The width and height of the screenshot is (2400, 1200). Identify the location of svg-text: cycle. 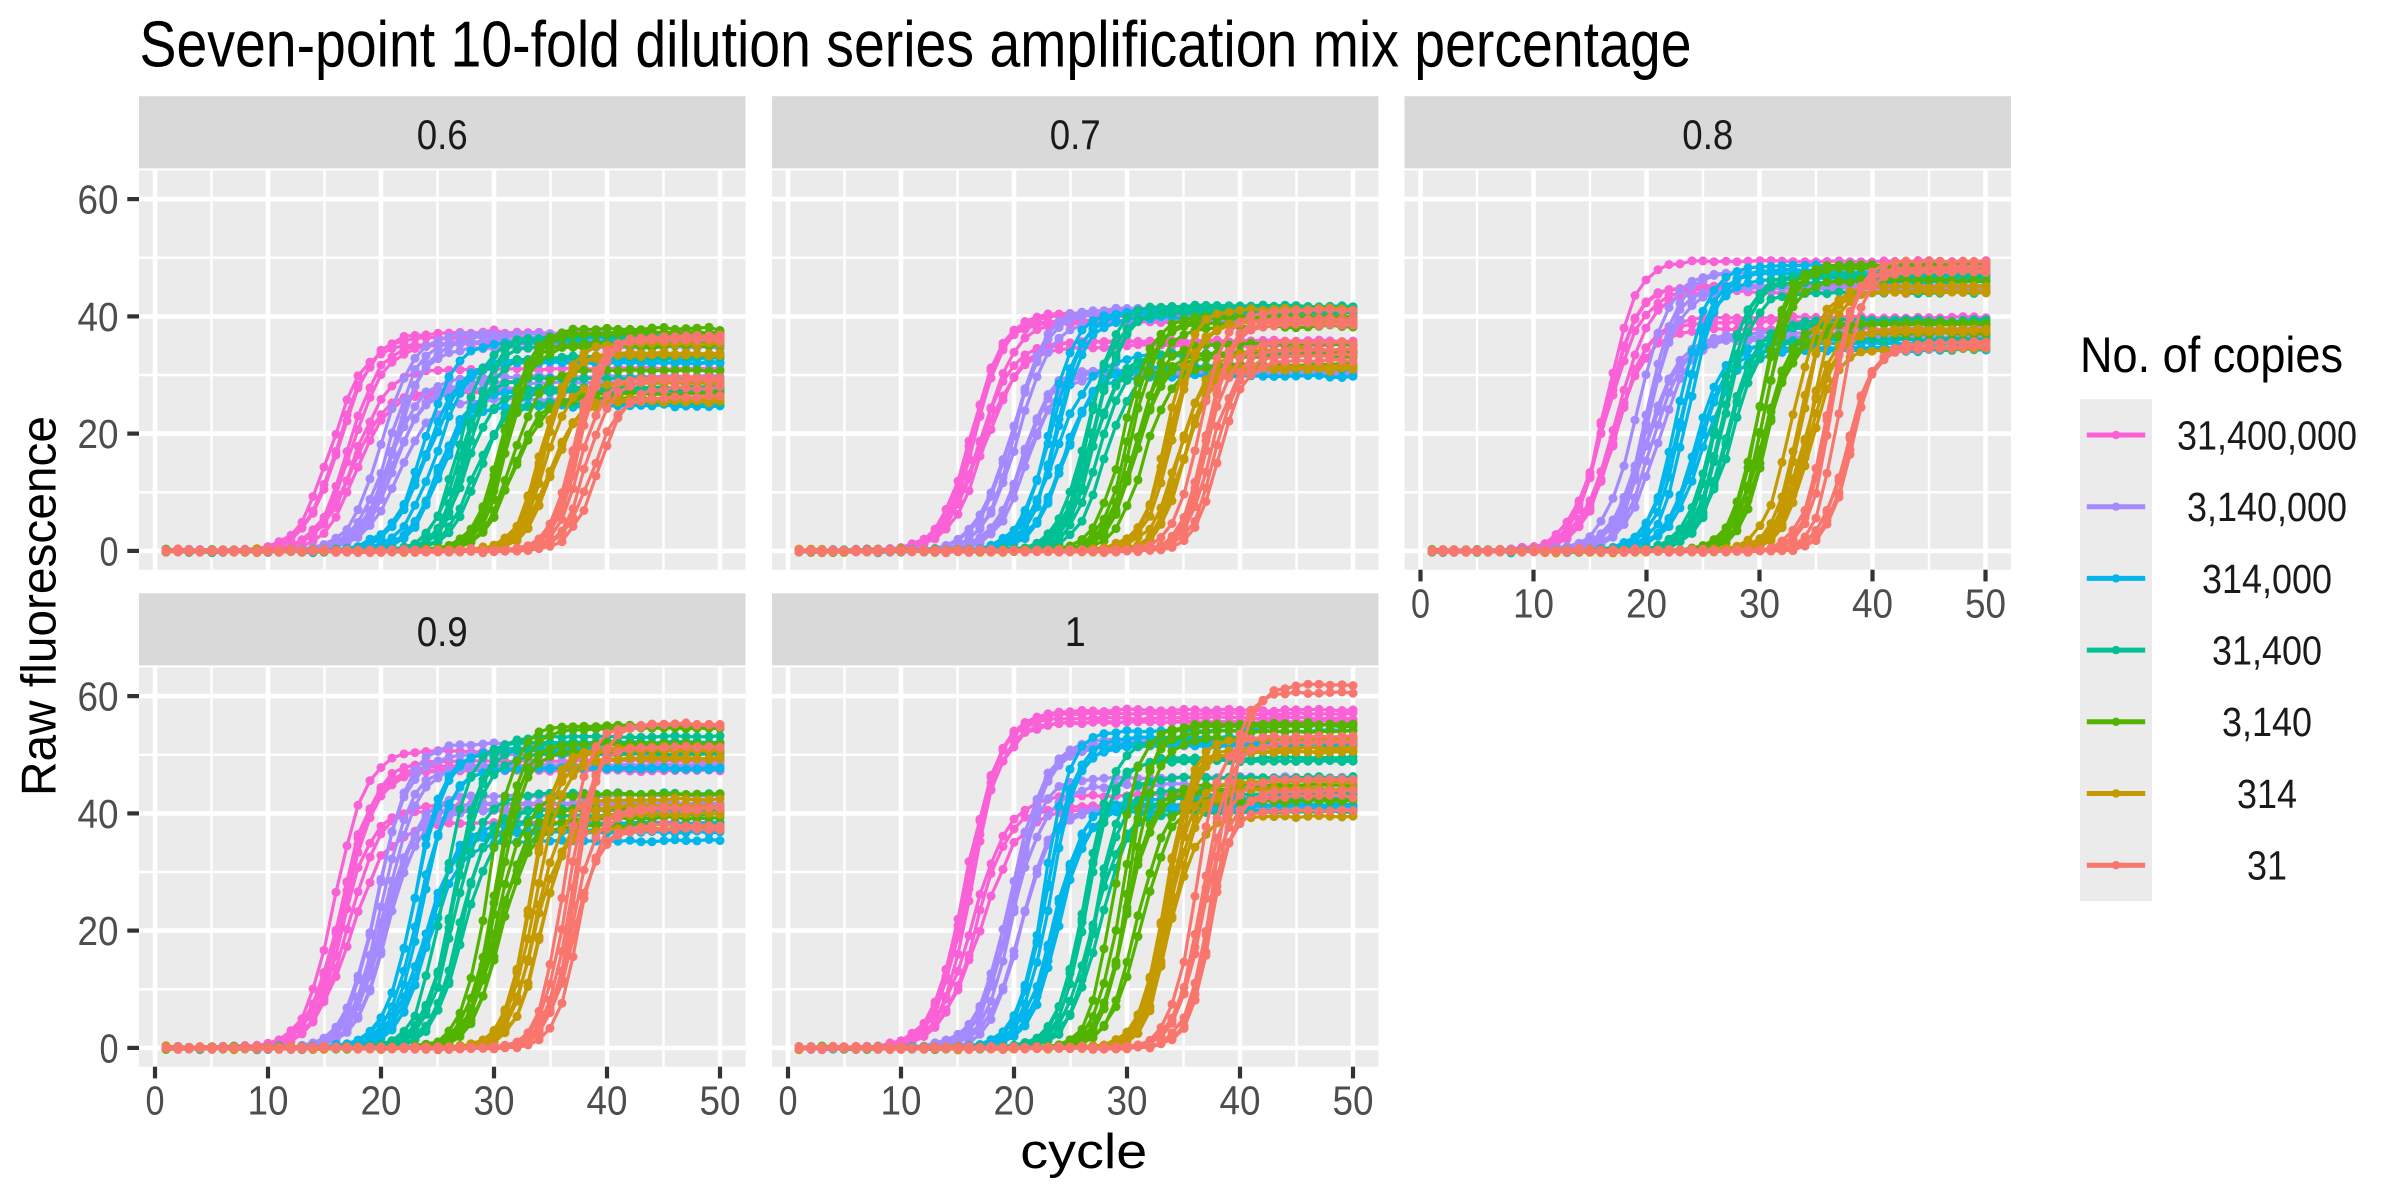
(1083, 1152).